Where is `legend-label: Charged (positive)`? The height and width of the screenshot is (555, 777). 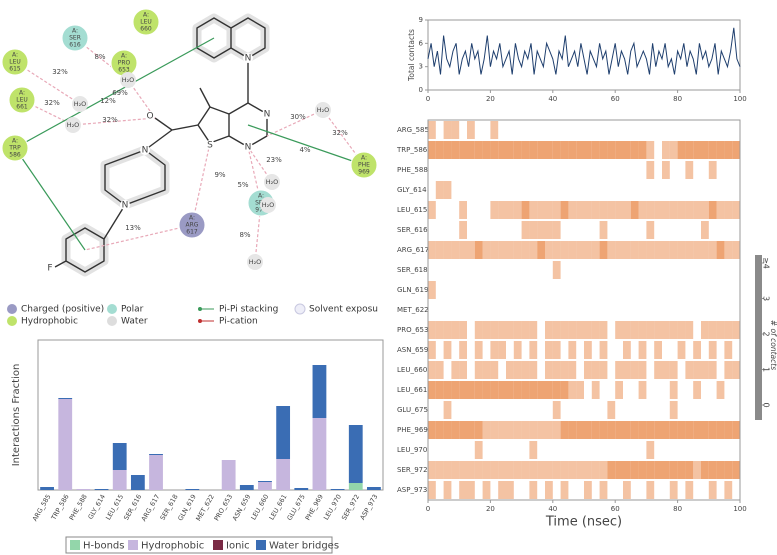
legend-label: Charged (positive) is located at coordinates (62, 310).